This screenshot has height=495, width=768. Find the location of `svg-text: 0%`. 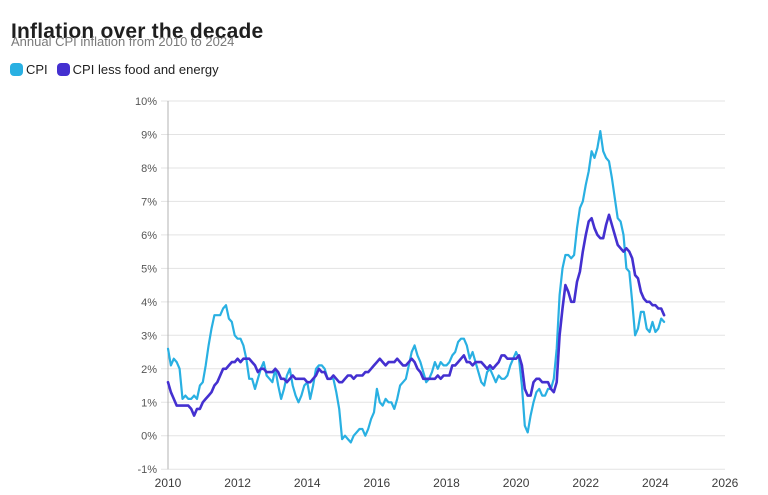

svg-text: 0% is located at coordinates (149, 437).